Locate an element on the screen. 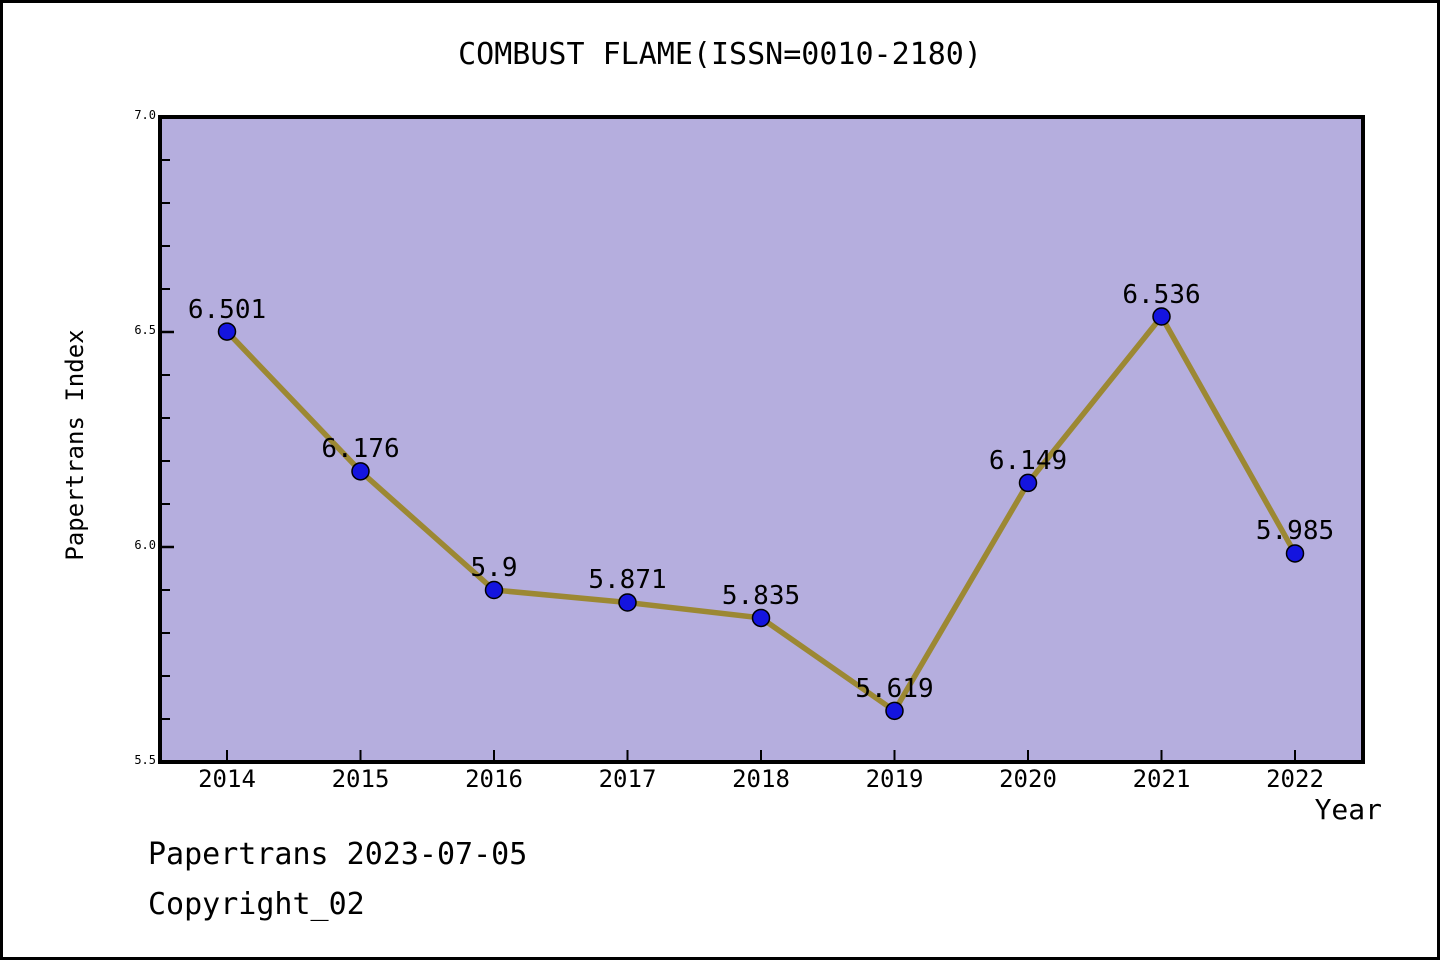  x-tick-label: 2022 is located at coordinates (1295, 779).